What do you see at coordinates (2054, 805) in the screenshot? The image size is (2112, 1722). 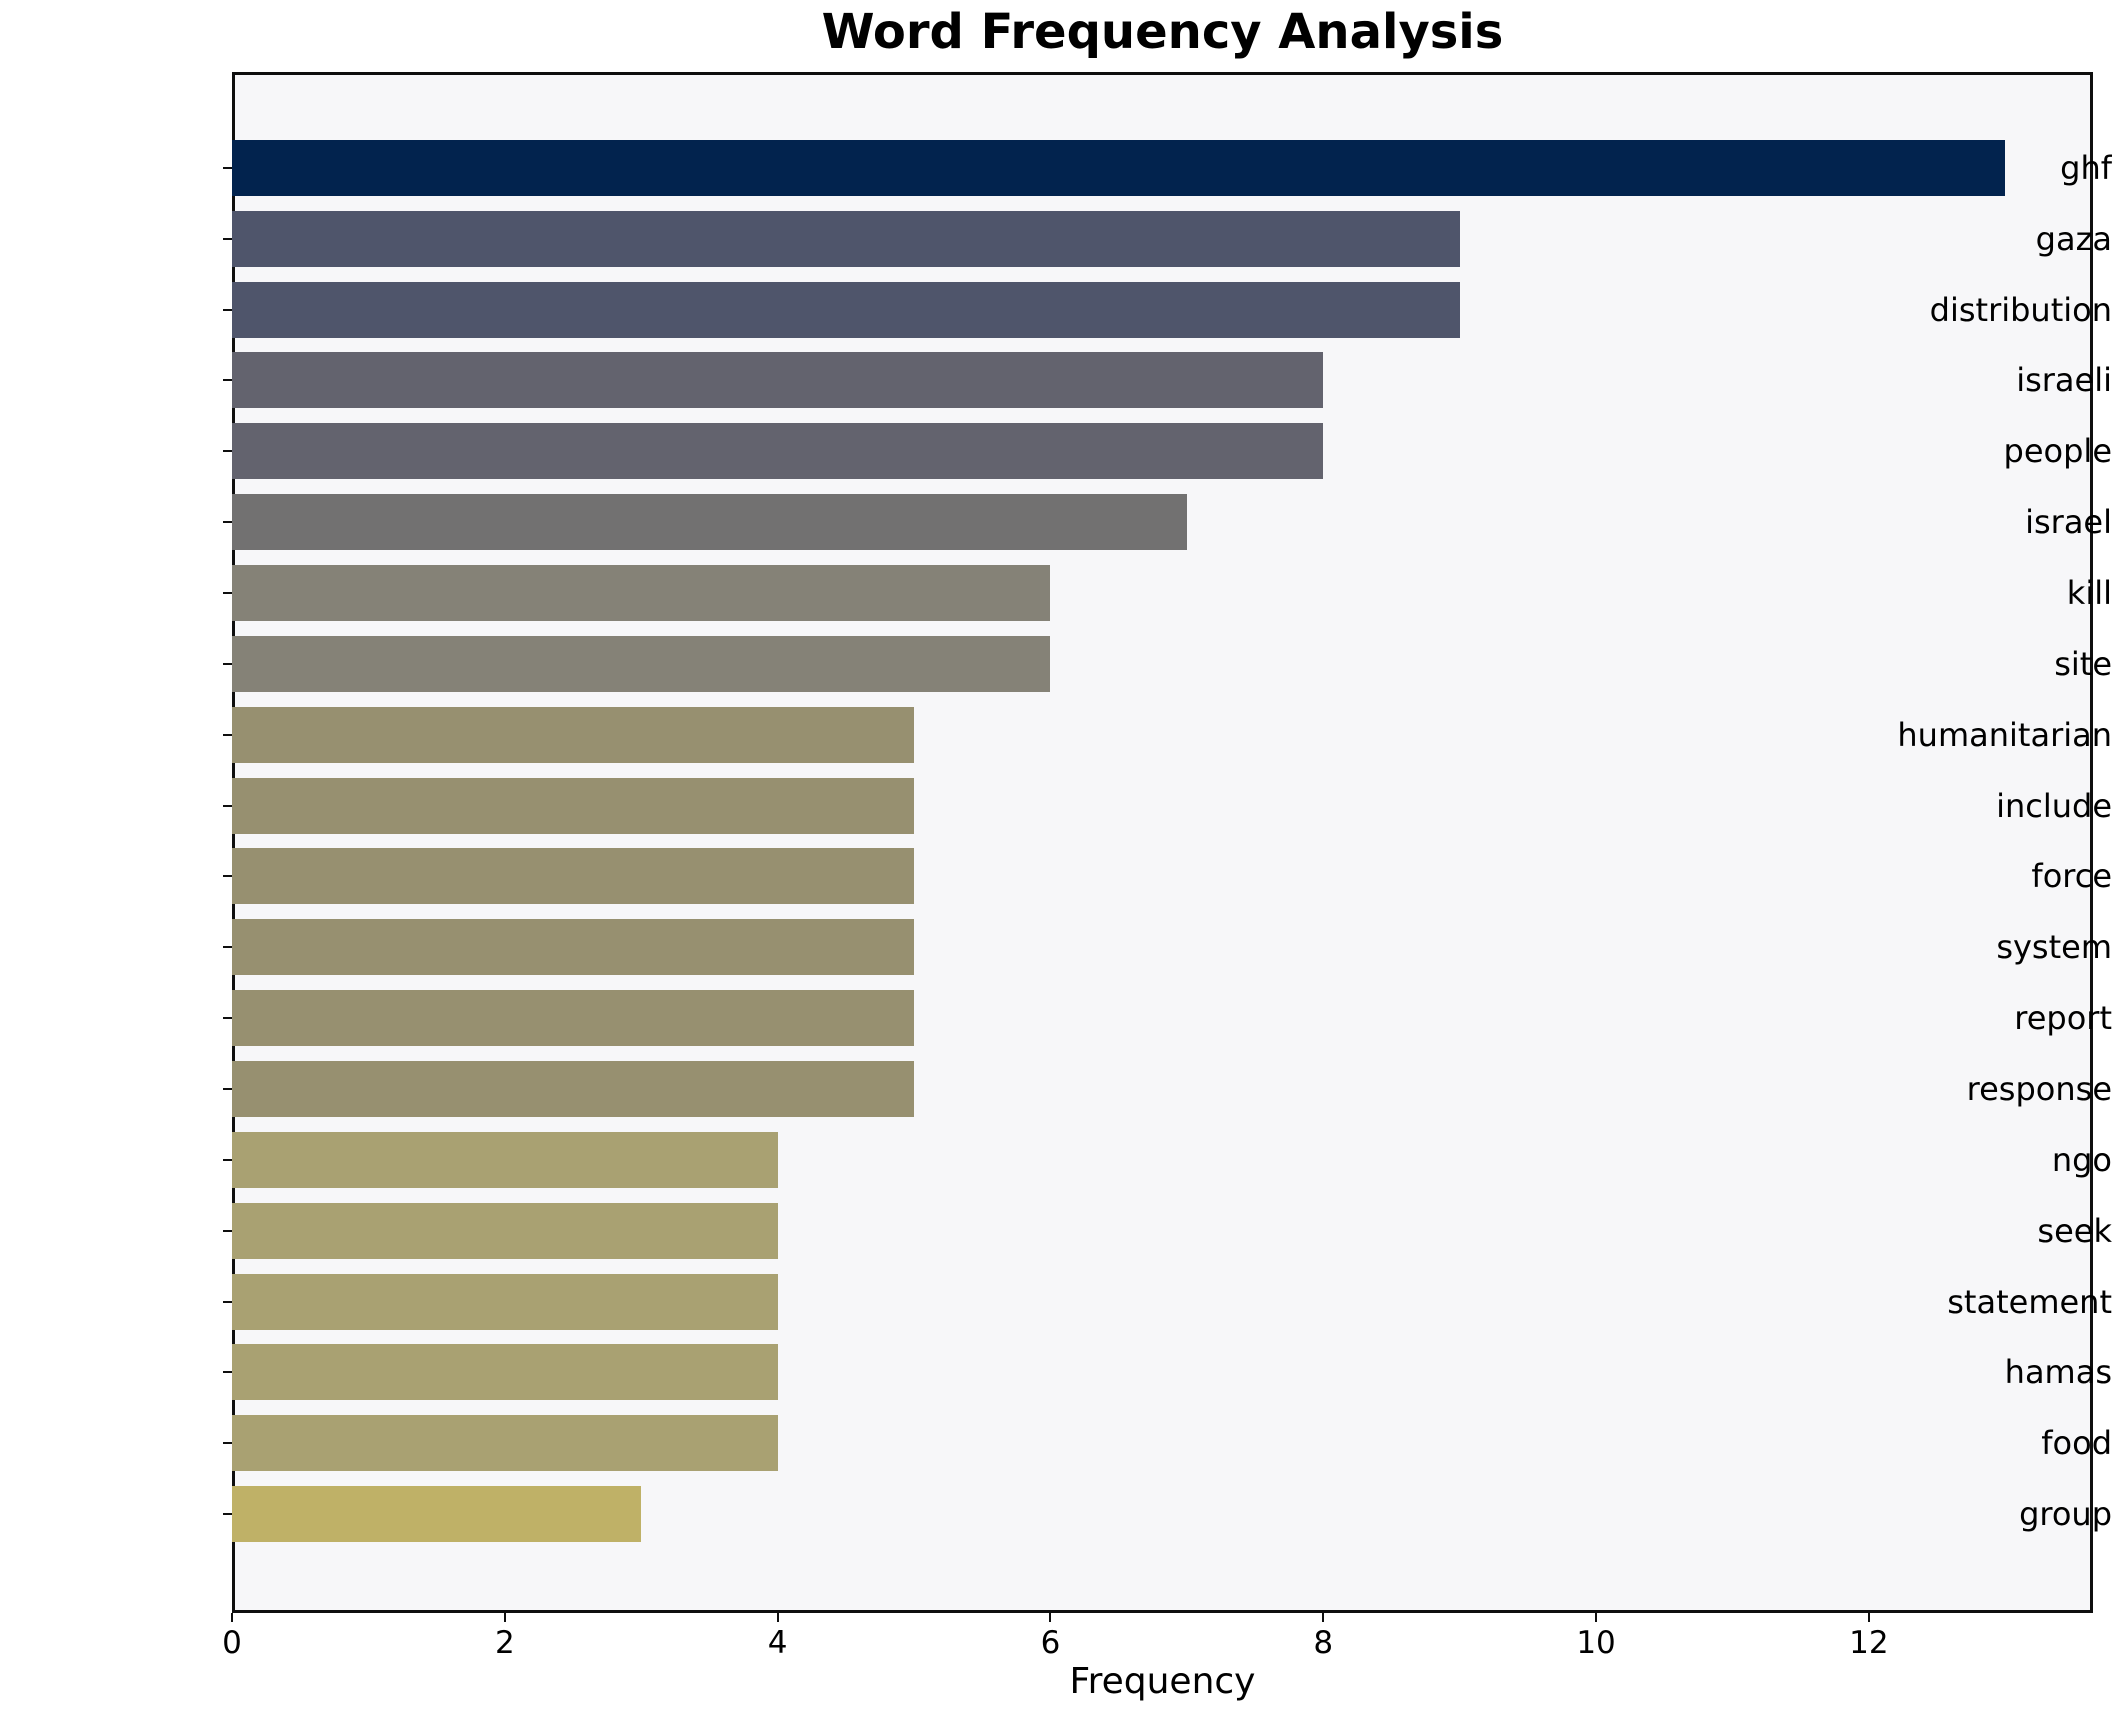 I see `y-tick-label-include: include` at bounding box center [2054, 805].